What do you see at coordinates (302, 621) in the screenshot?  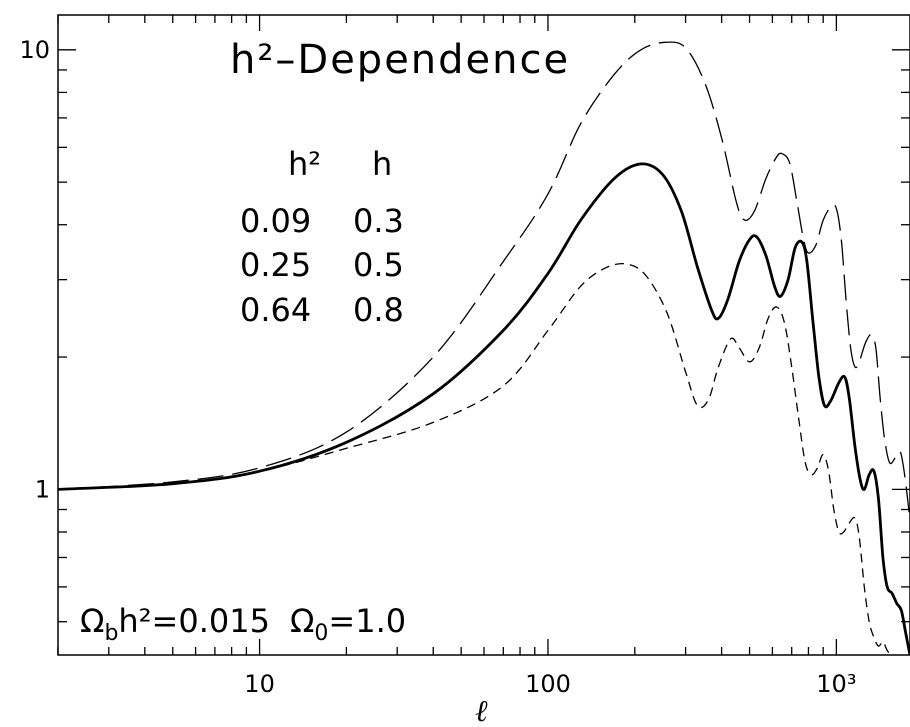 I see `omega-0-symbol: Ω` at bounding box center [302, 621].